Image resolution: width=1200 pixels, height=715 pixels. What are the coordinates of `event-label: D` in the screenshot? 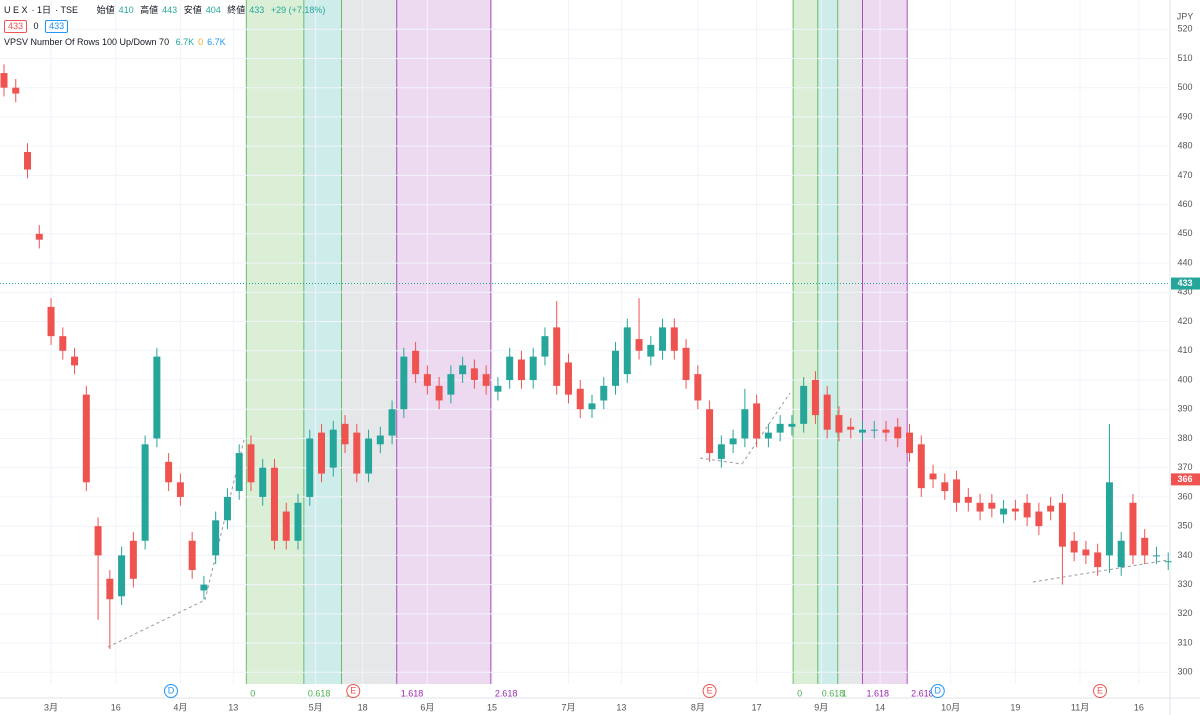 It's located at (171, 690).